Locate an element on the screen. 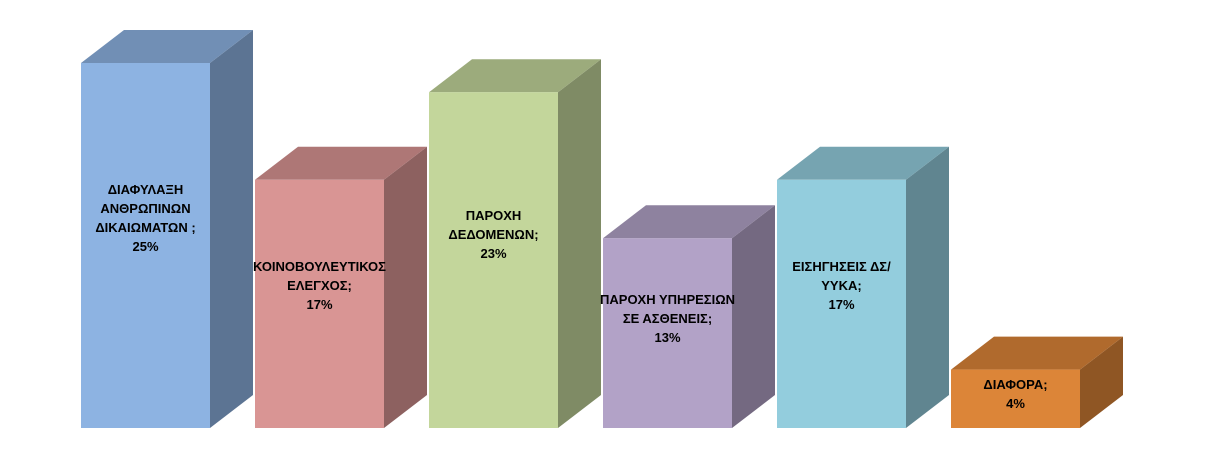  category-label: ΔΙΑΦΟΡΑ; is located at coordinates (1015, 385).